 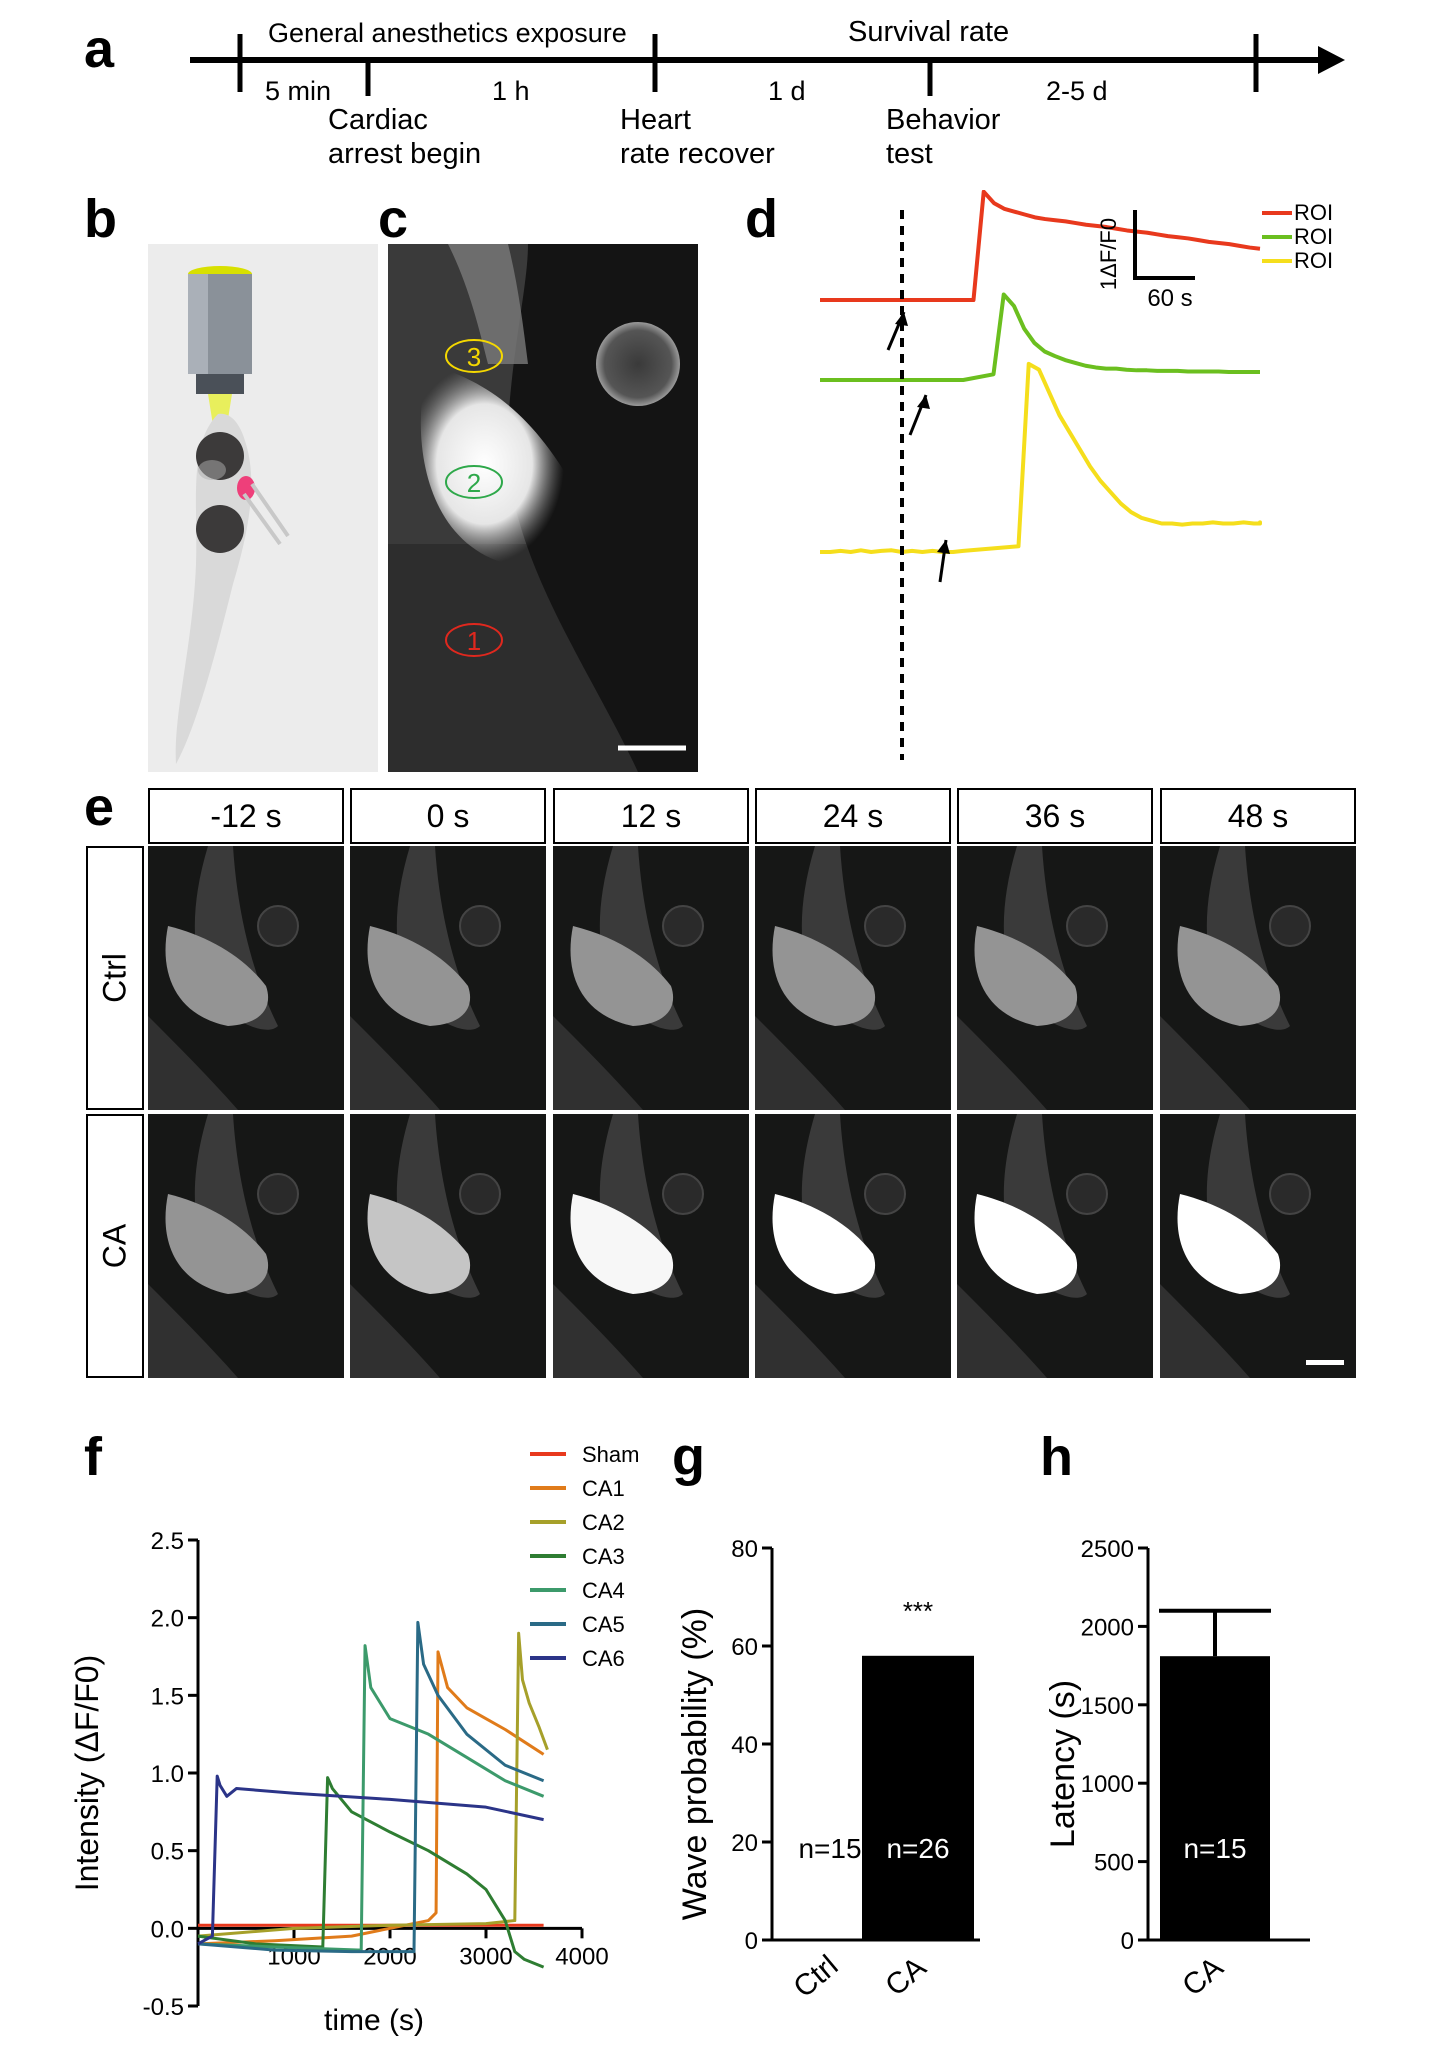 What do you see at coordinates (474, 357) in the screenshot?
I see `roi-label-3: 3` at bounding box center [474, 357].